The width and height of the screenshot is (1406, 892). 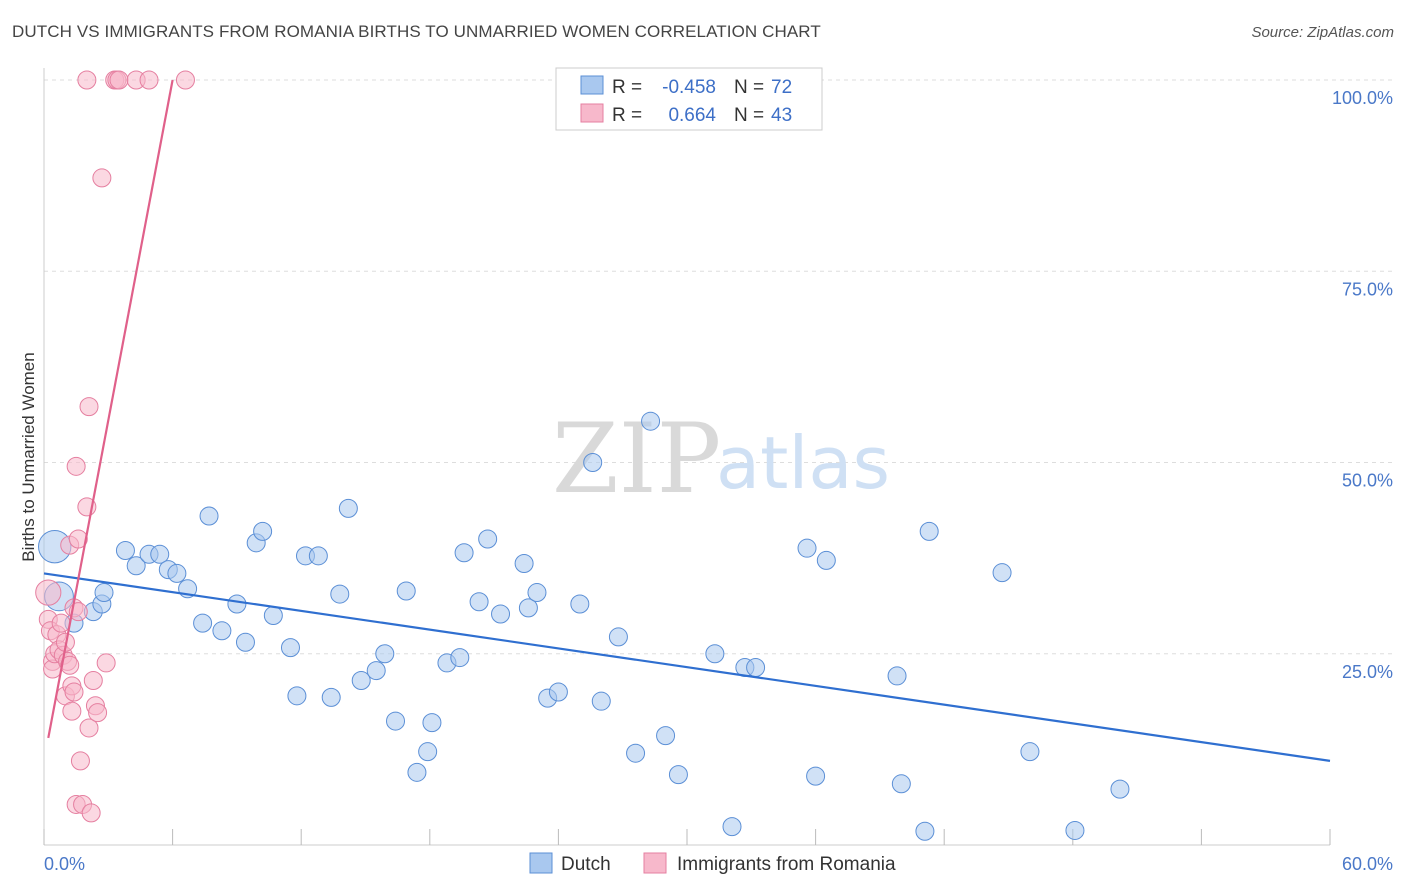 What do you see at coordinates (687, 837) in the screenshot?
I see `x-axis-ticks` at bounding box center [687, 837].